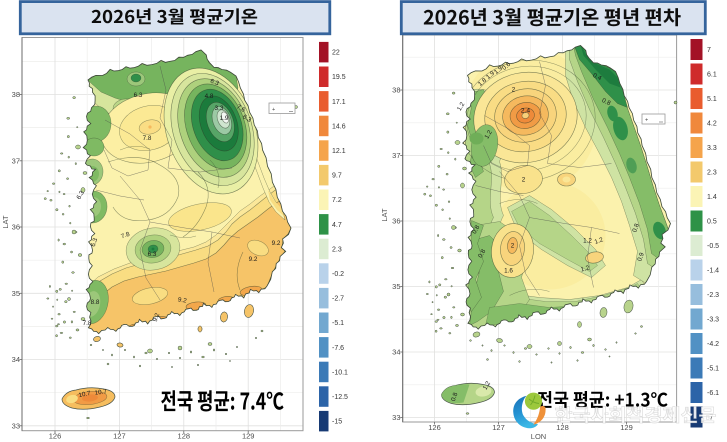 Image resolution: width=727 pixels, height=442 pixels. Describe the element at coordinates (713, 319) in the screenshot. I see `svg-text: -3.3` at that location.